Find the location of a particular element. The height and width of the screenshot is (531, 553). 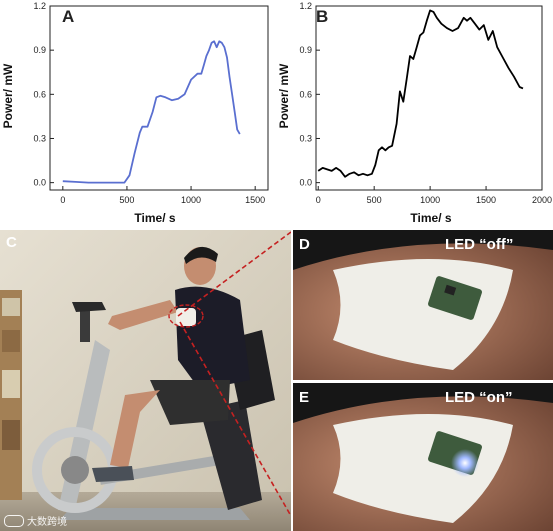

photo-e-illustration is located at coordinates (423, 457).